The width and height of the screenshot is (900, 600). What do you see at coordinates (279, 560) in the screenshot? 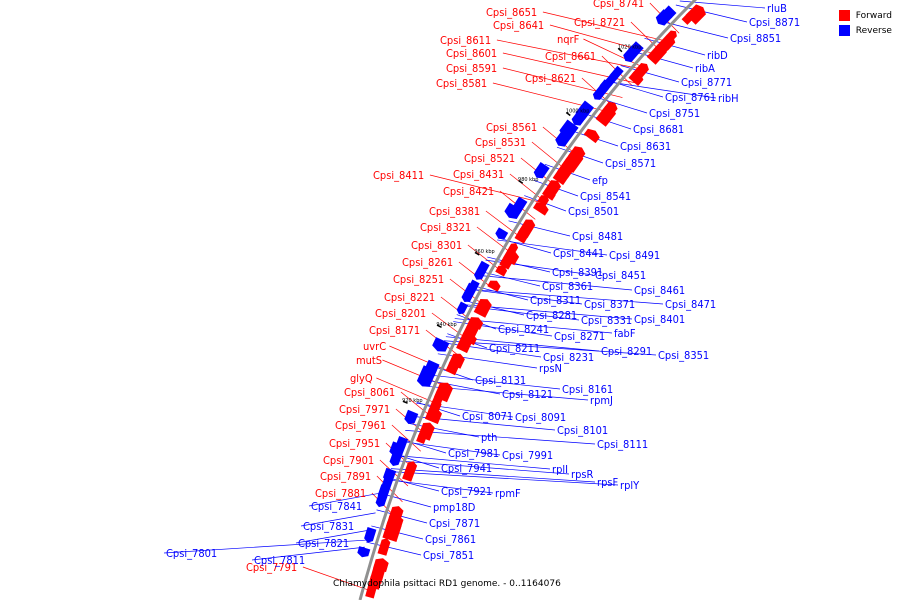
I see `reverse-gene-label: Cpsi_7811` at bounding box center [279, 560].